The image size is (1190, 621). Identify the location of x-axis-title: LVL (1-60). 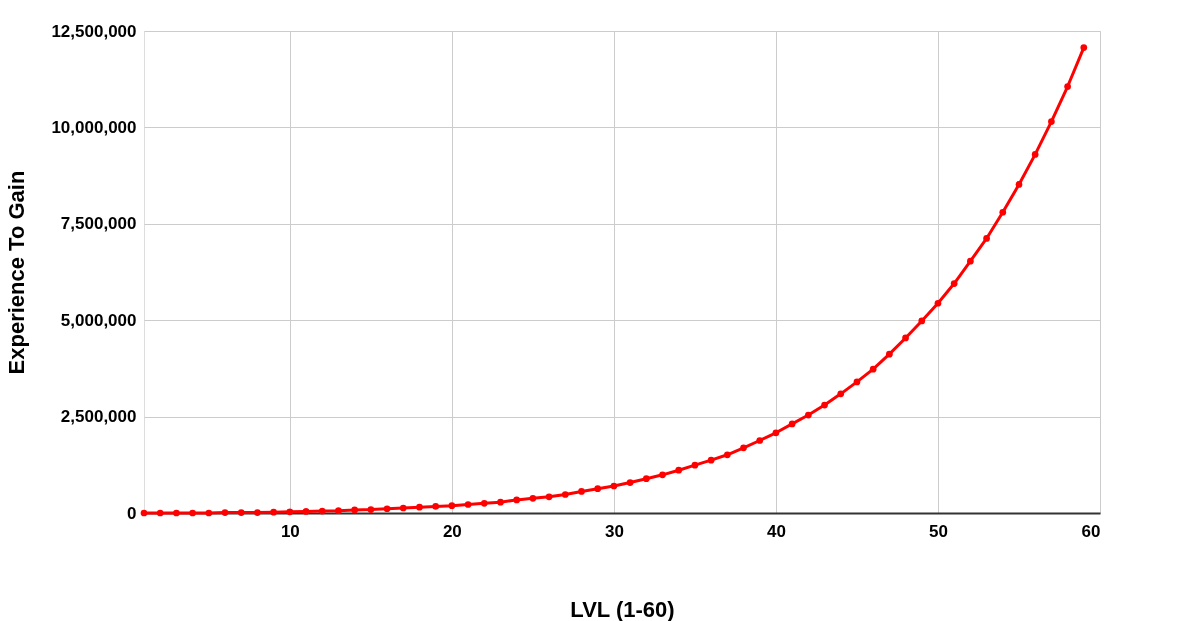
(622, 608).